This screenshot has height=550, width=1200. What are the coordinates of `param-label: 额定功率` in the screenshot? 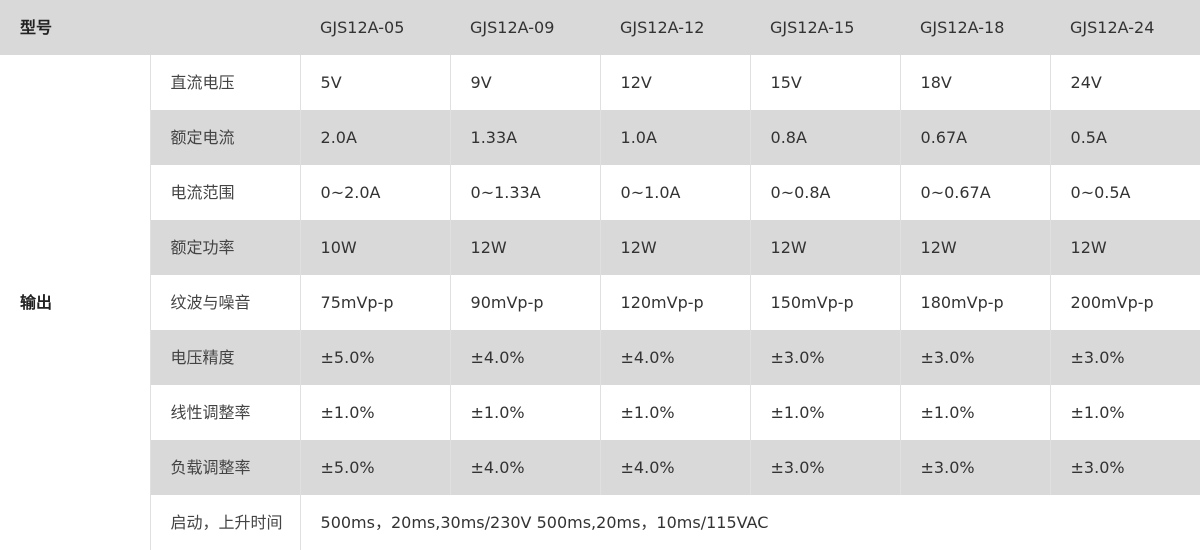 It's located at (225, 247).